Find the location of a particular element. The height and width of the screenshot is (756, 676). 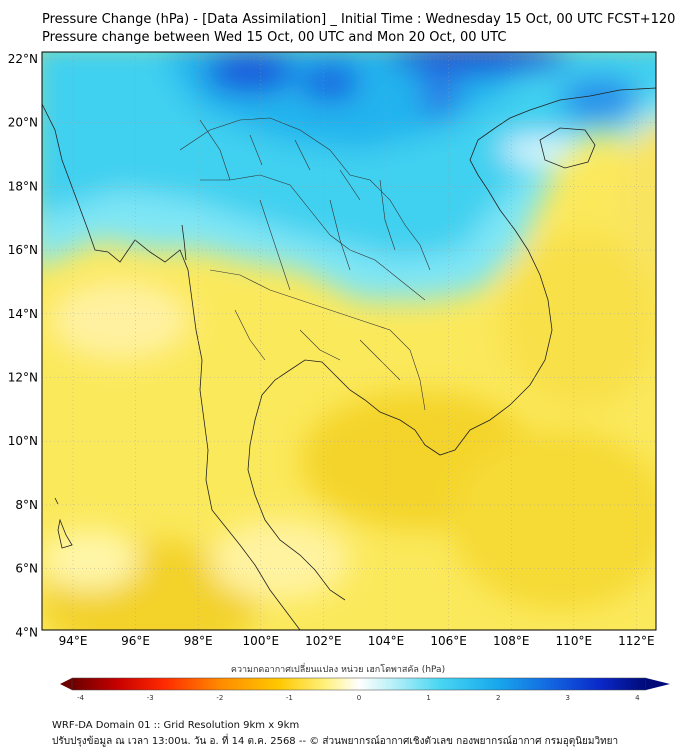

lat-label: 6°N is located at coordinates (26, 569).